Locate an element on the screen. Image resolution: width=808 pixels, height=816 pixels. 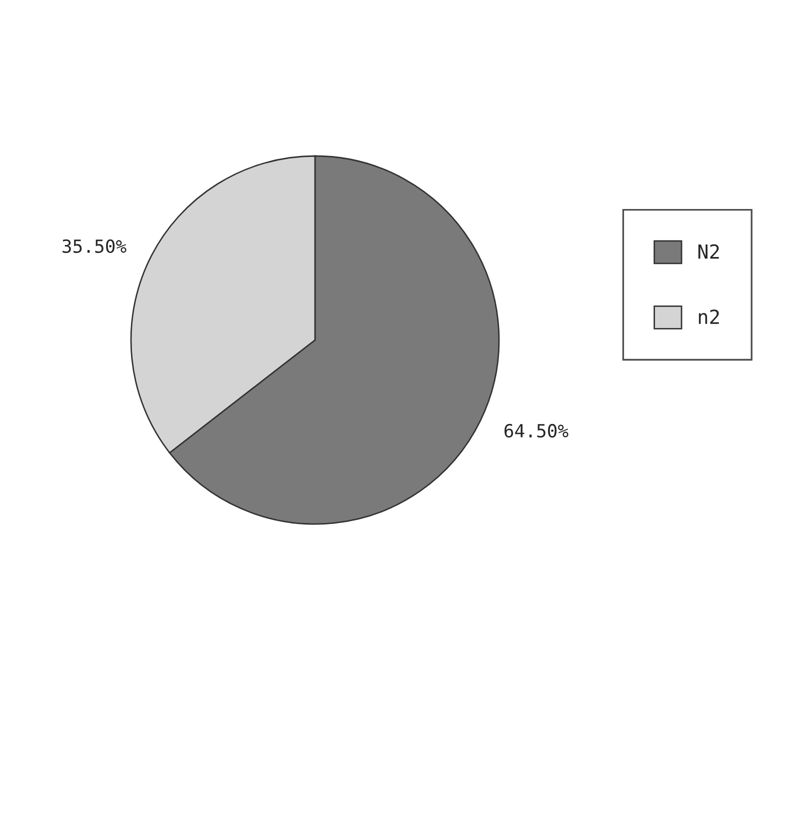
data-label: 35.50% is located at coordinates (94, 246).